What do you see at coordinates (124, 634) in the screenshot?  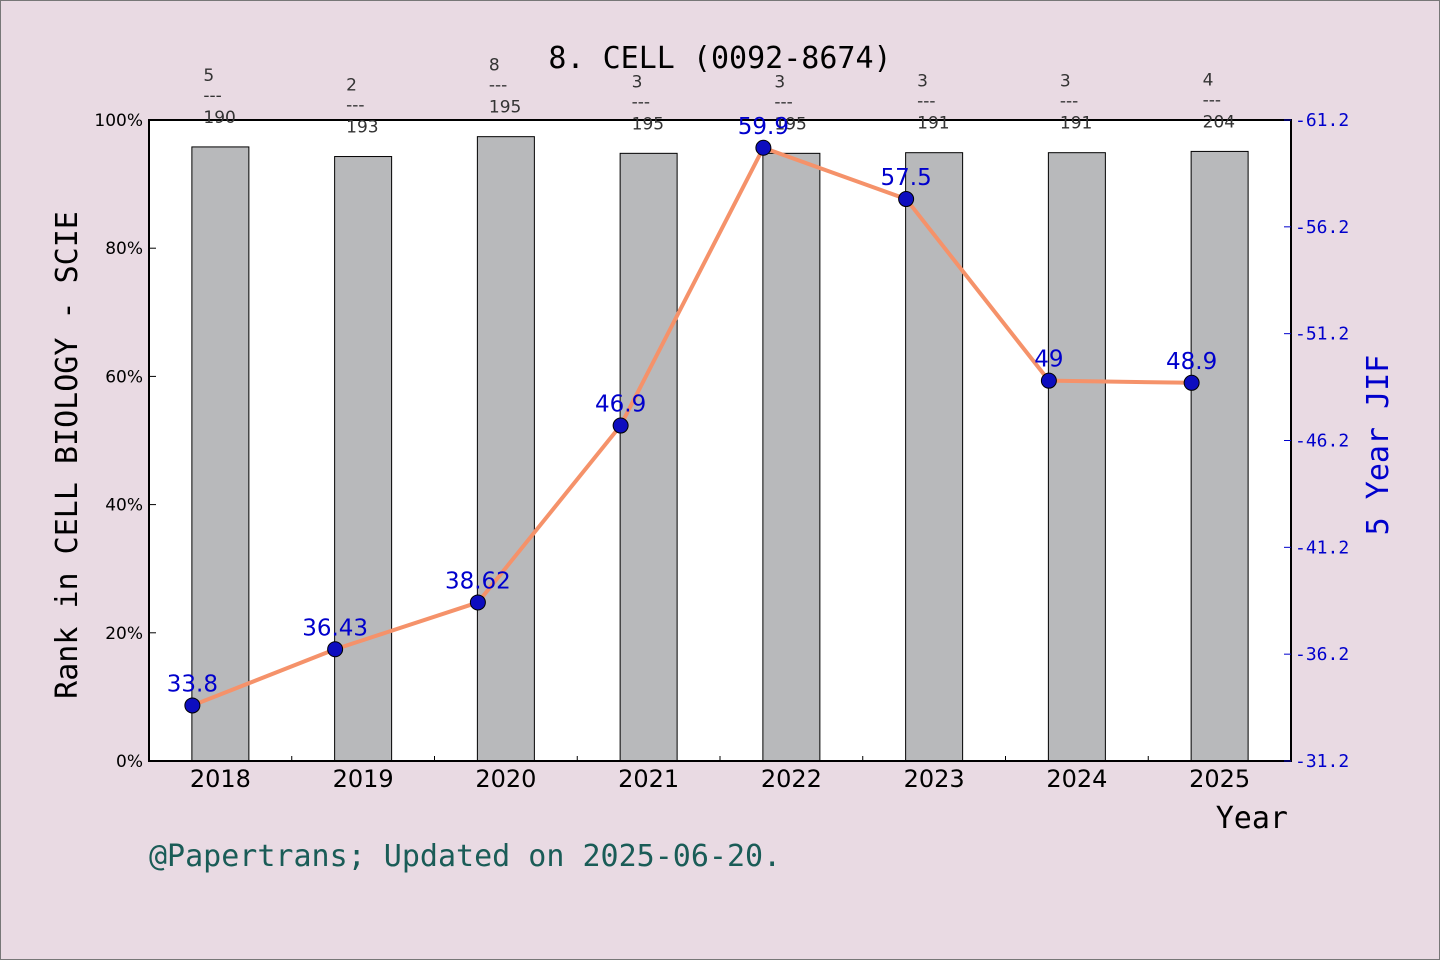 I see `y-tick-label: 20%` at bounding box center [124, 634].